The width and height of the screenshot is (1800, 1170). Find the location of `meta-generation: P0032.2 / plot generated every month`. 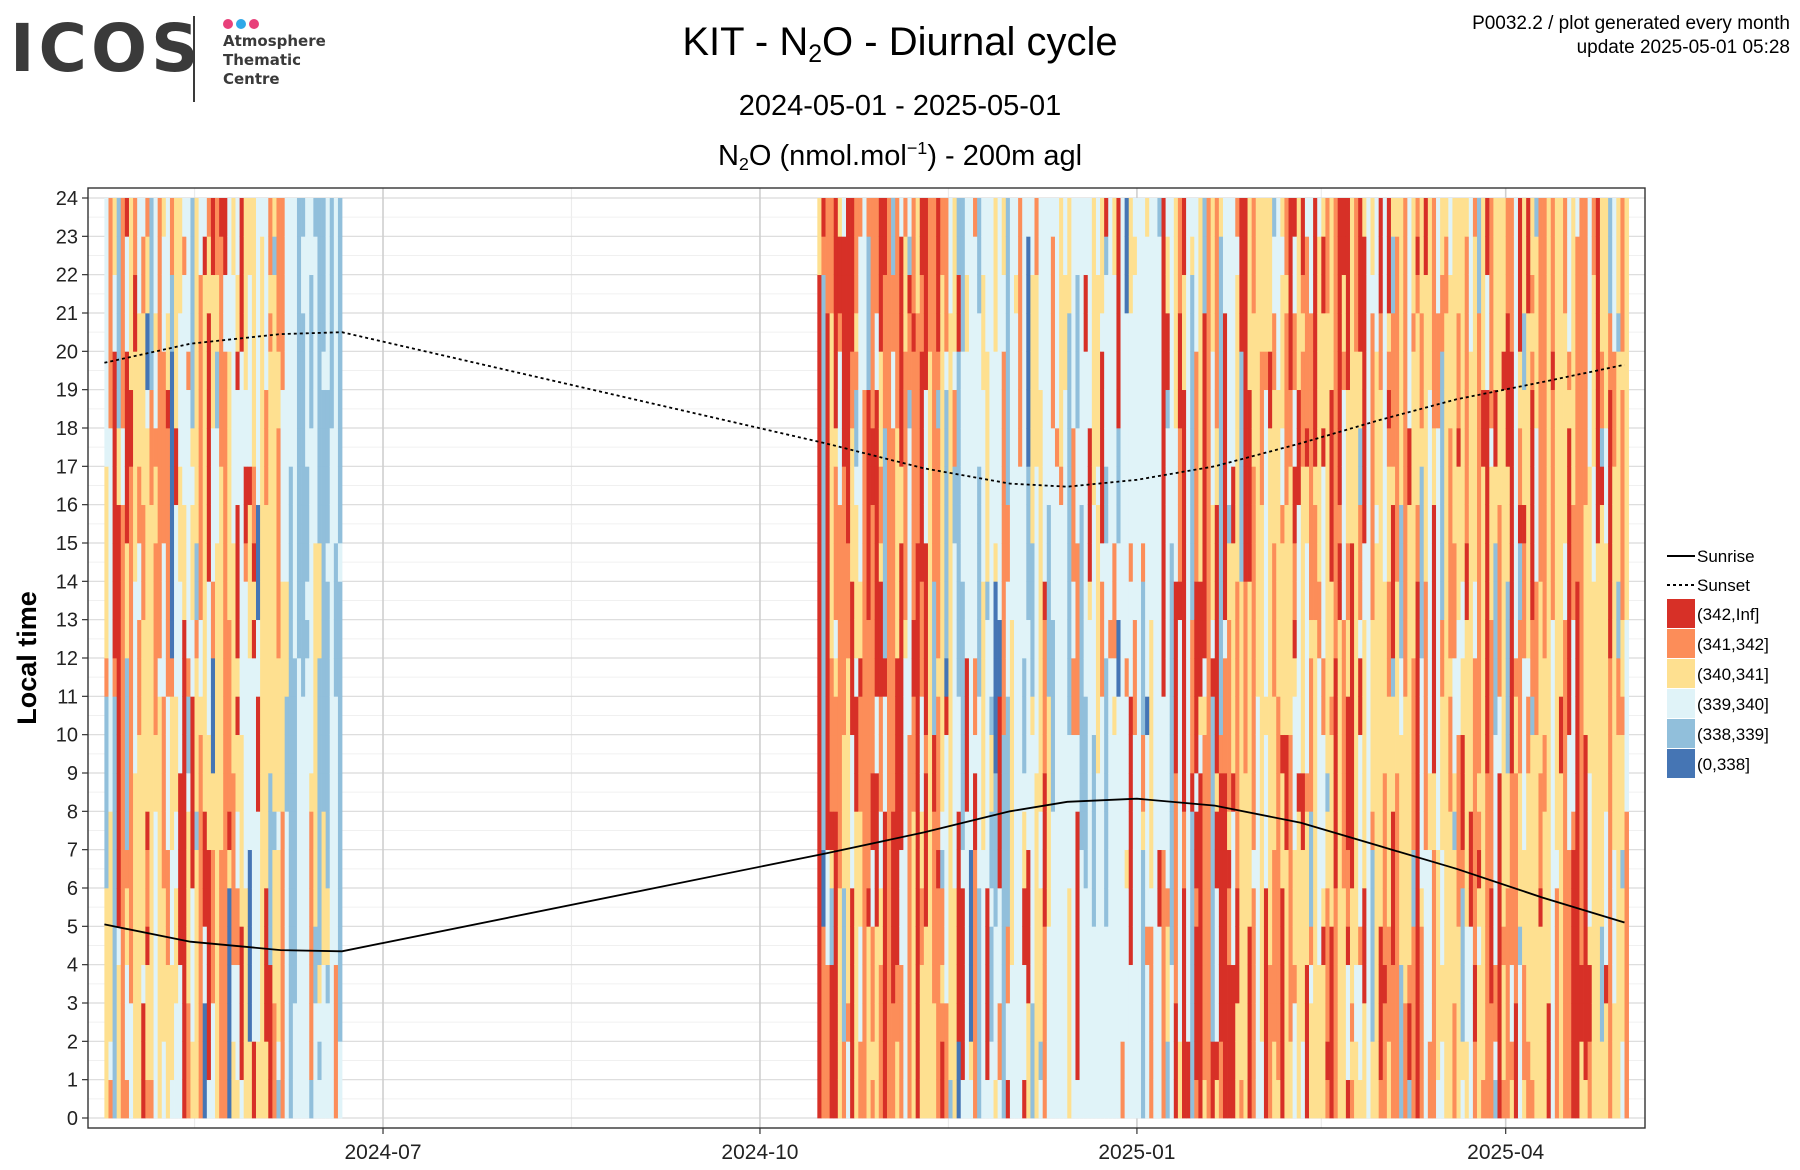

meta-generation: P0032.2 / plot generated every month is located at coordinates (1631, 23).